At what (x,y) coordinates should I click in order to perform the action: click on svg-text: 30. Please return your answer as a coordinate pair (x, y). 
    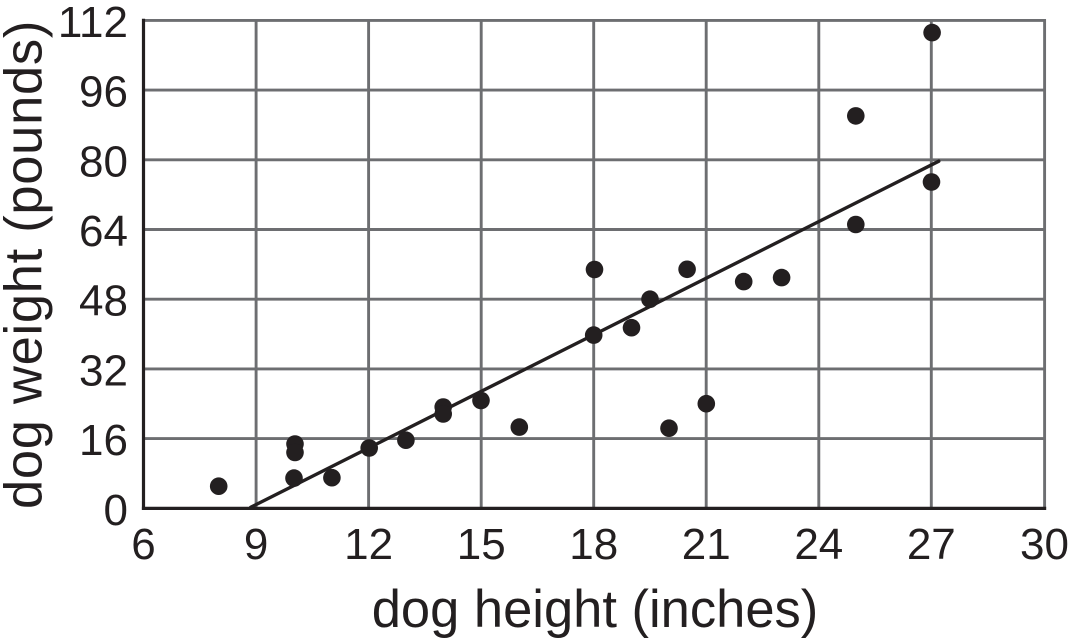
    Looking at the image, I should click on (1044, 544).